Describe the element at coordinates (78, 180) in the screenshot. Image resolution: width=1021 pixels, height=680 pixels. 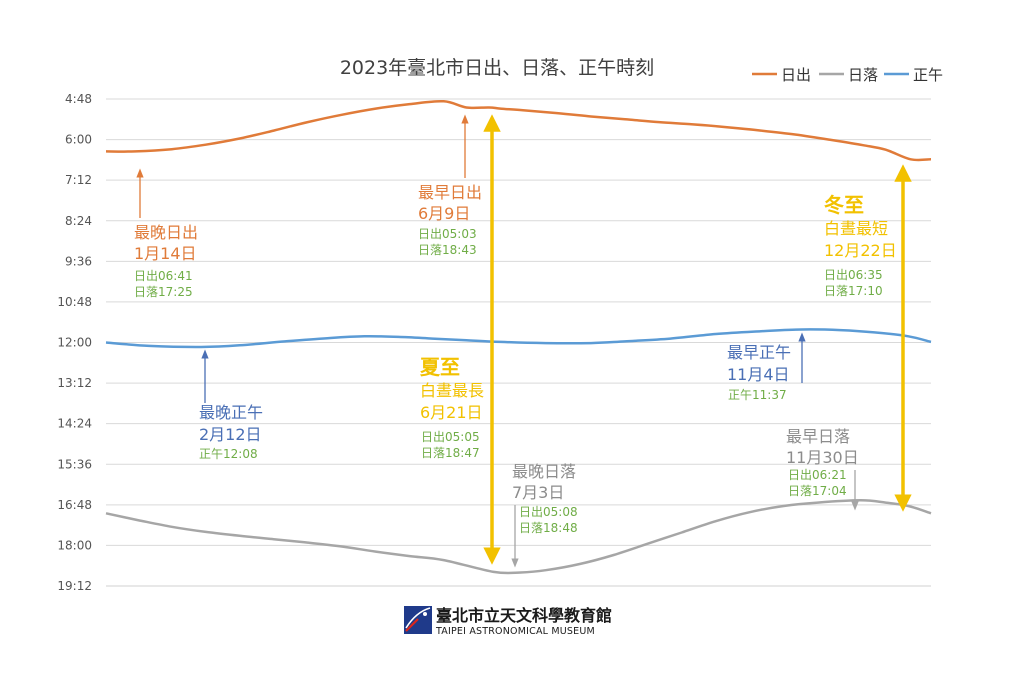
I see `y-tick-label: 7:12` at that location.